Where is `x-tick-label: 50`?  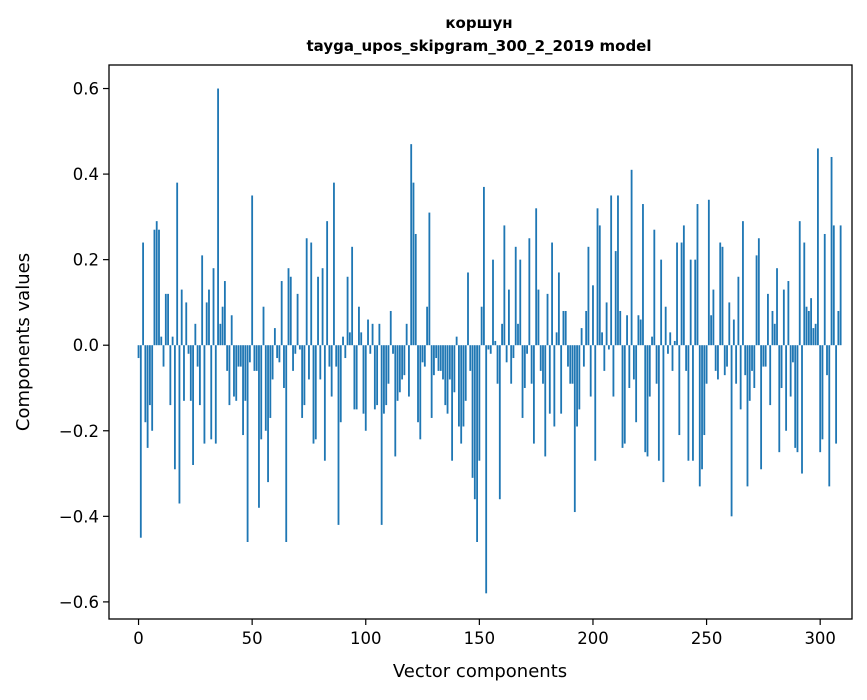 x-tick-label: 50 is located at coordinates (252, 638).